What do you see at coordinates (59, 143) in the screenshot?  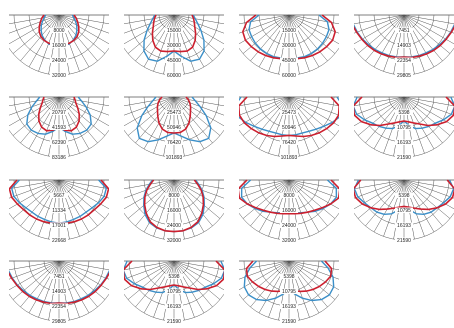 I see `ring-value-label: 62390` at bounding box center [59, 143].